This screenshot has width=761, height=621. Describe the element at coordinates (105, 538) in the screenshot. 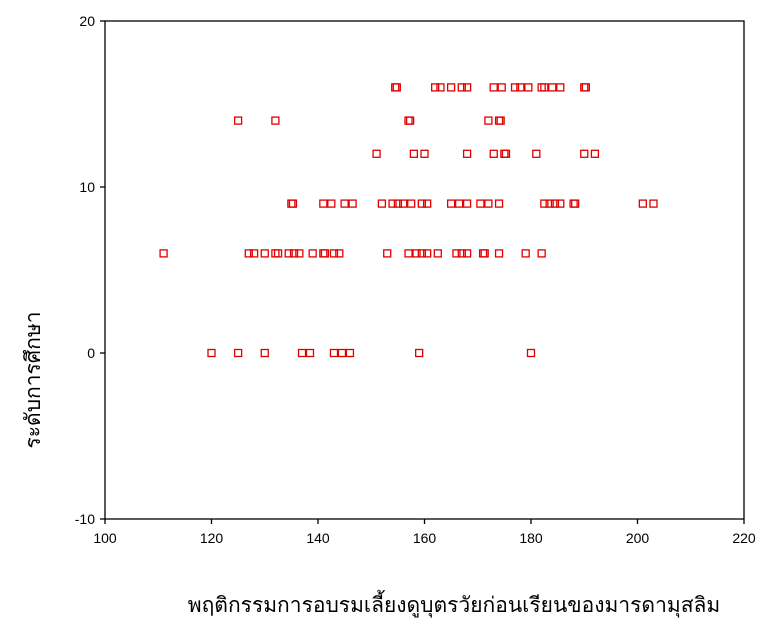

I see `x-tick-label: 100` at that location.